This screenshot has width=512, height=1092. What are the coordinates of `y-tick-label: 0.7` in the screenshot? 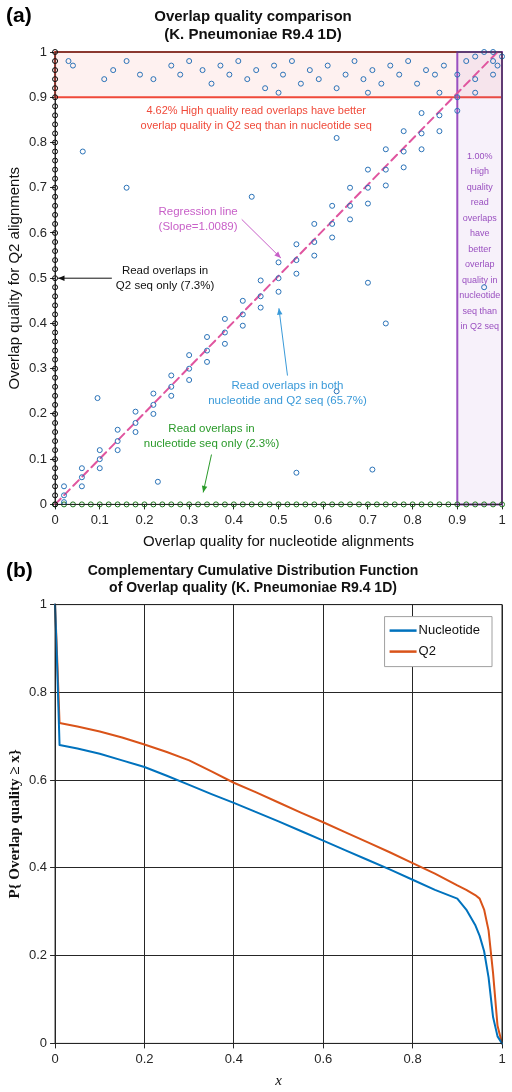 It's located at (38, 187).